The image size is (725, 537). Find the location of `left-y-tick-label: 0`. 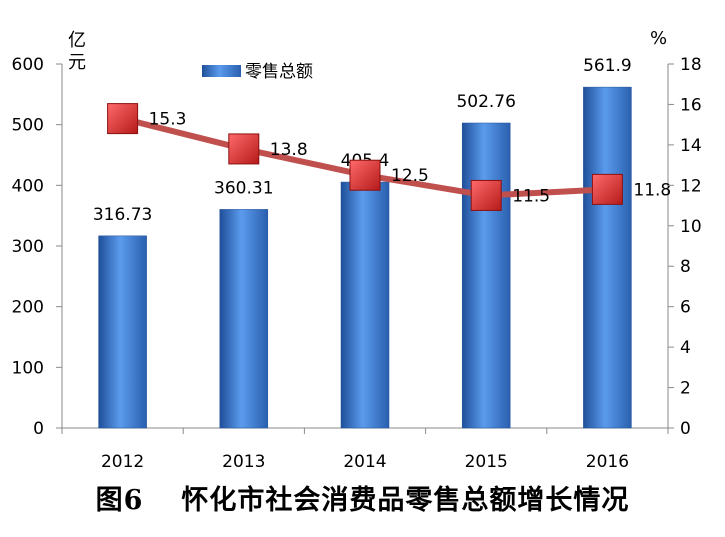

left-y-tick-label: 0 is located at coordinates (38, 429).